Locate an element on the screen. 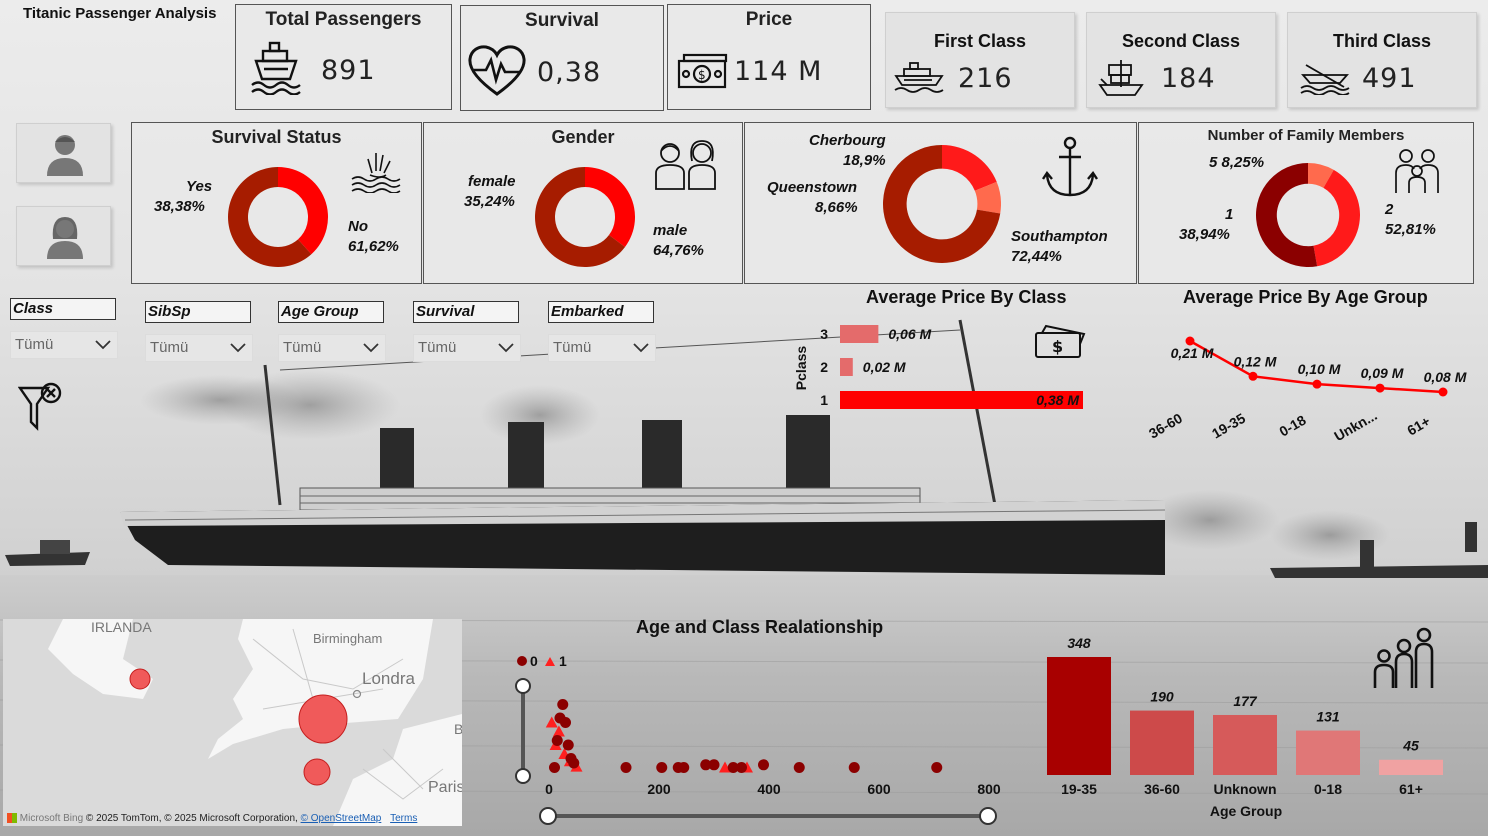  age-class-relationship-title: Age and Class Realationship is located at coordinates (760, 627).